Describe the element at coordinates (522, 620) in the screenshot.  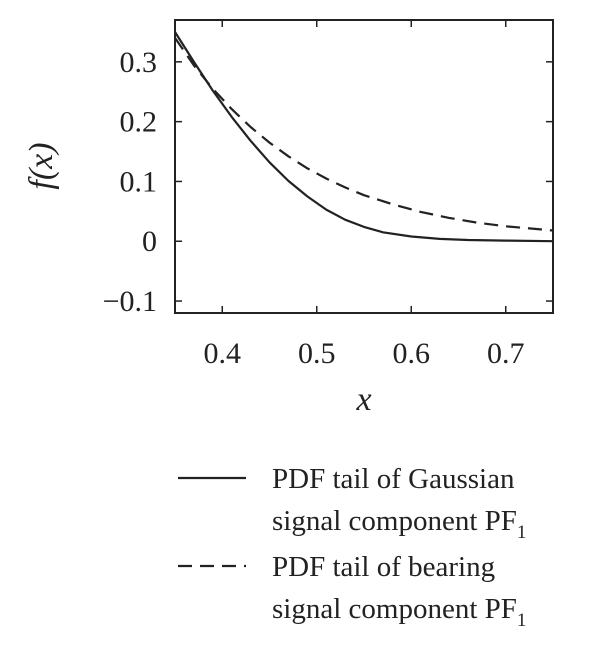
I see `legend-label-bearing-subscript: 1` at that location.